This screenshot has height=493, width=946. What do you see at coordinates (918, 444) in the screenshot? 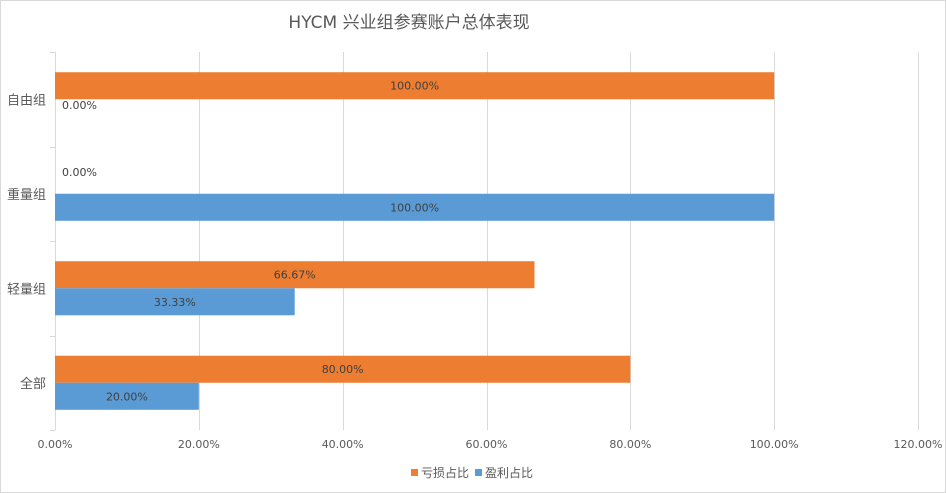
I see `x-tick-label: 120.00%` at bounding box center [918, 444].